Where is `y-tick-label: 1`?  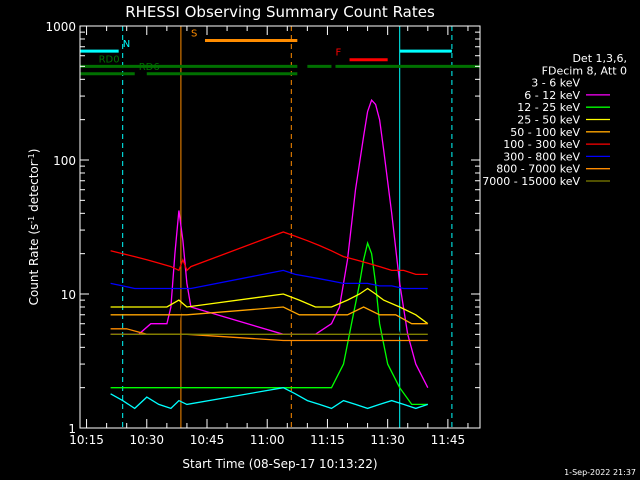 y-tick-label: 1 is located at coordinates (72, 429).